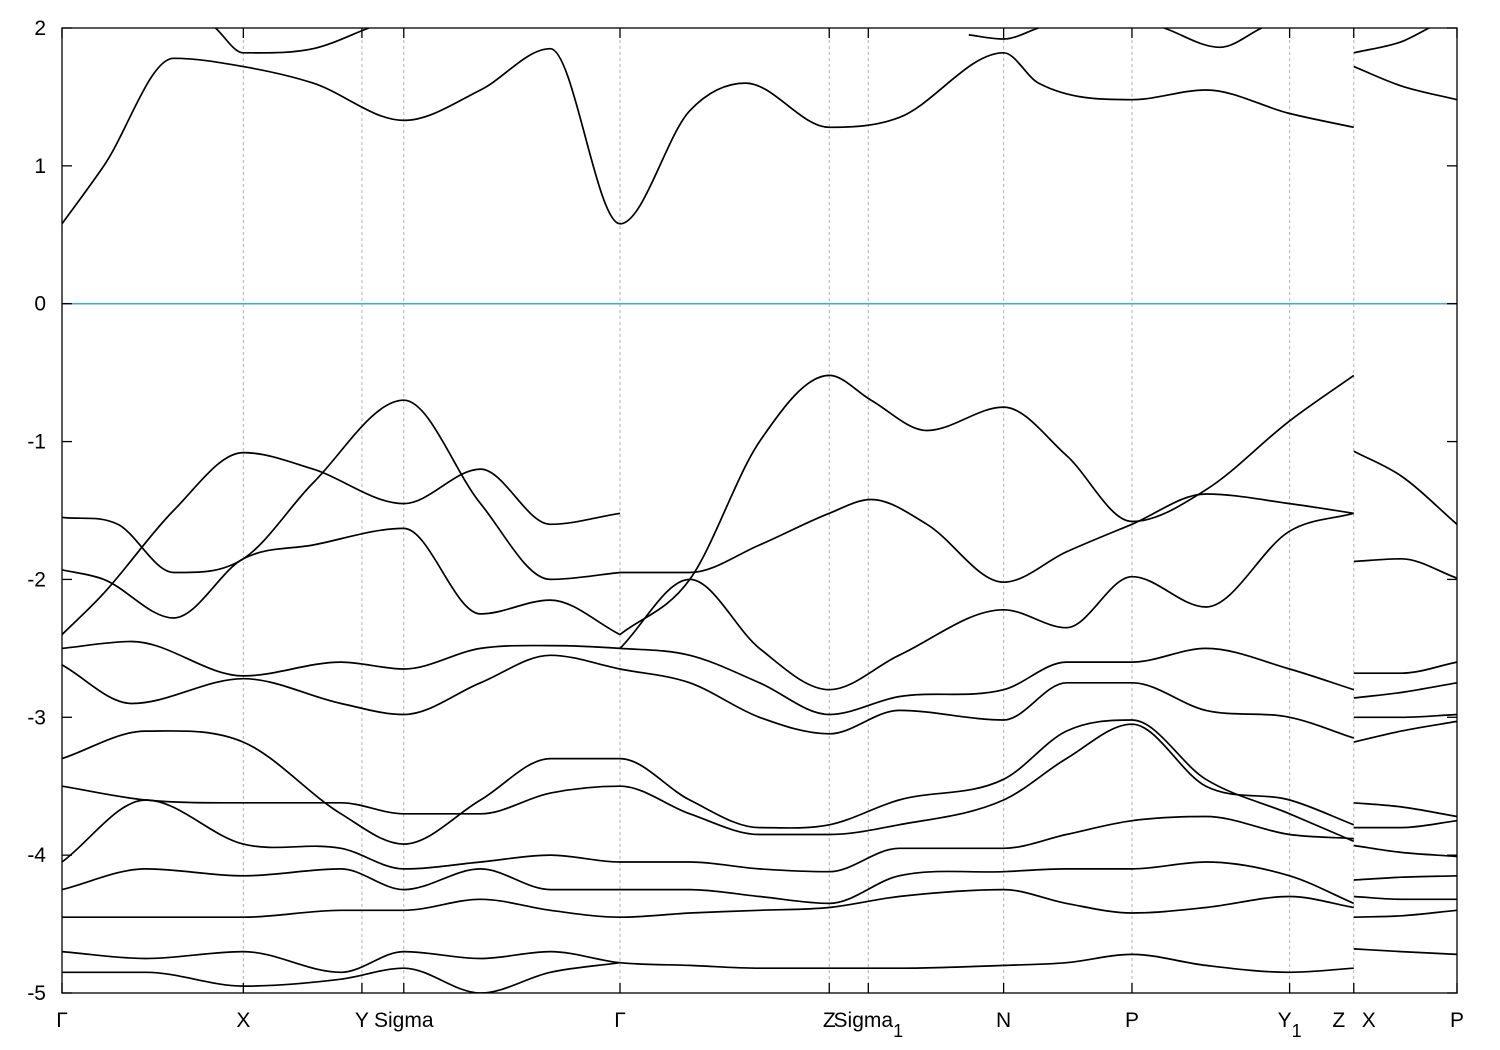 This screenshot has height=1050, width=1500. I want to click on y-tick-label: -4, so click(36, 855).